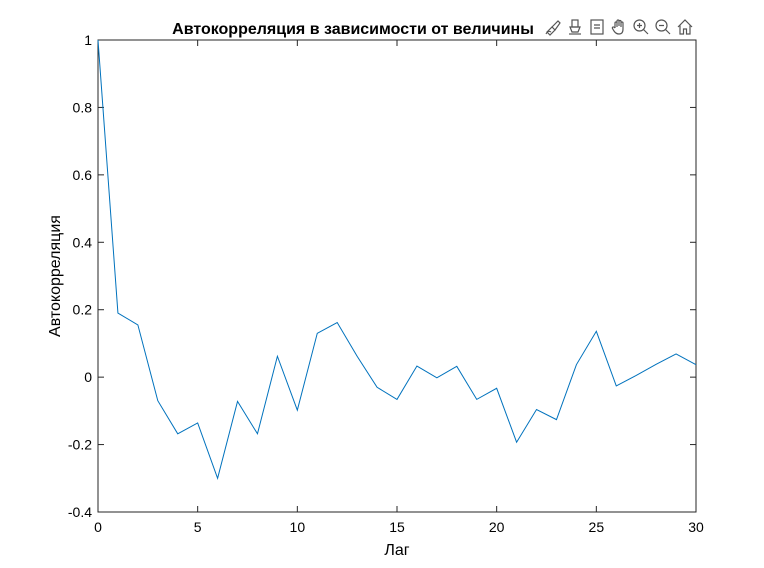  Describe the element at coordinates (88, 40) in the screenshot. I see `y-tick-label: 1` at that location.